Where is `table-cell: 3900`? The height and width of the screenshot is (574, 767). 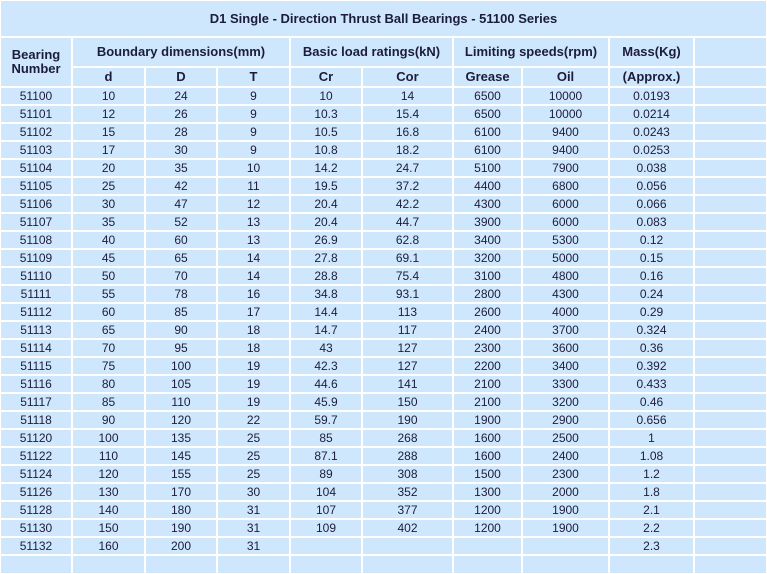
table-cell: 3900 is located at coordinates (487, 222).